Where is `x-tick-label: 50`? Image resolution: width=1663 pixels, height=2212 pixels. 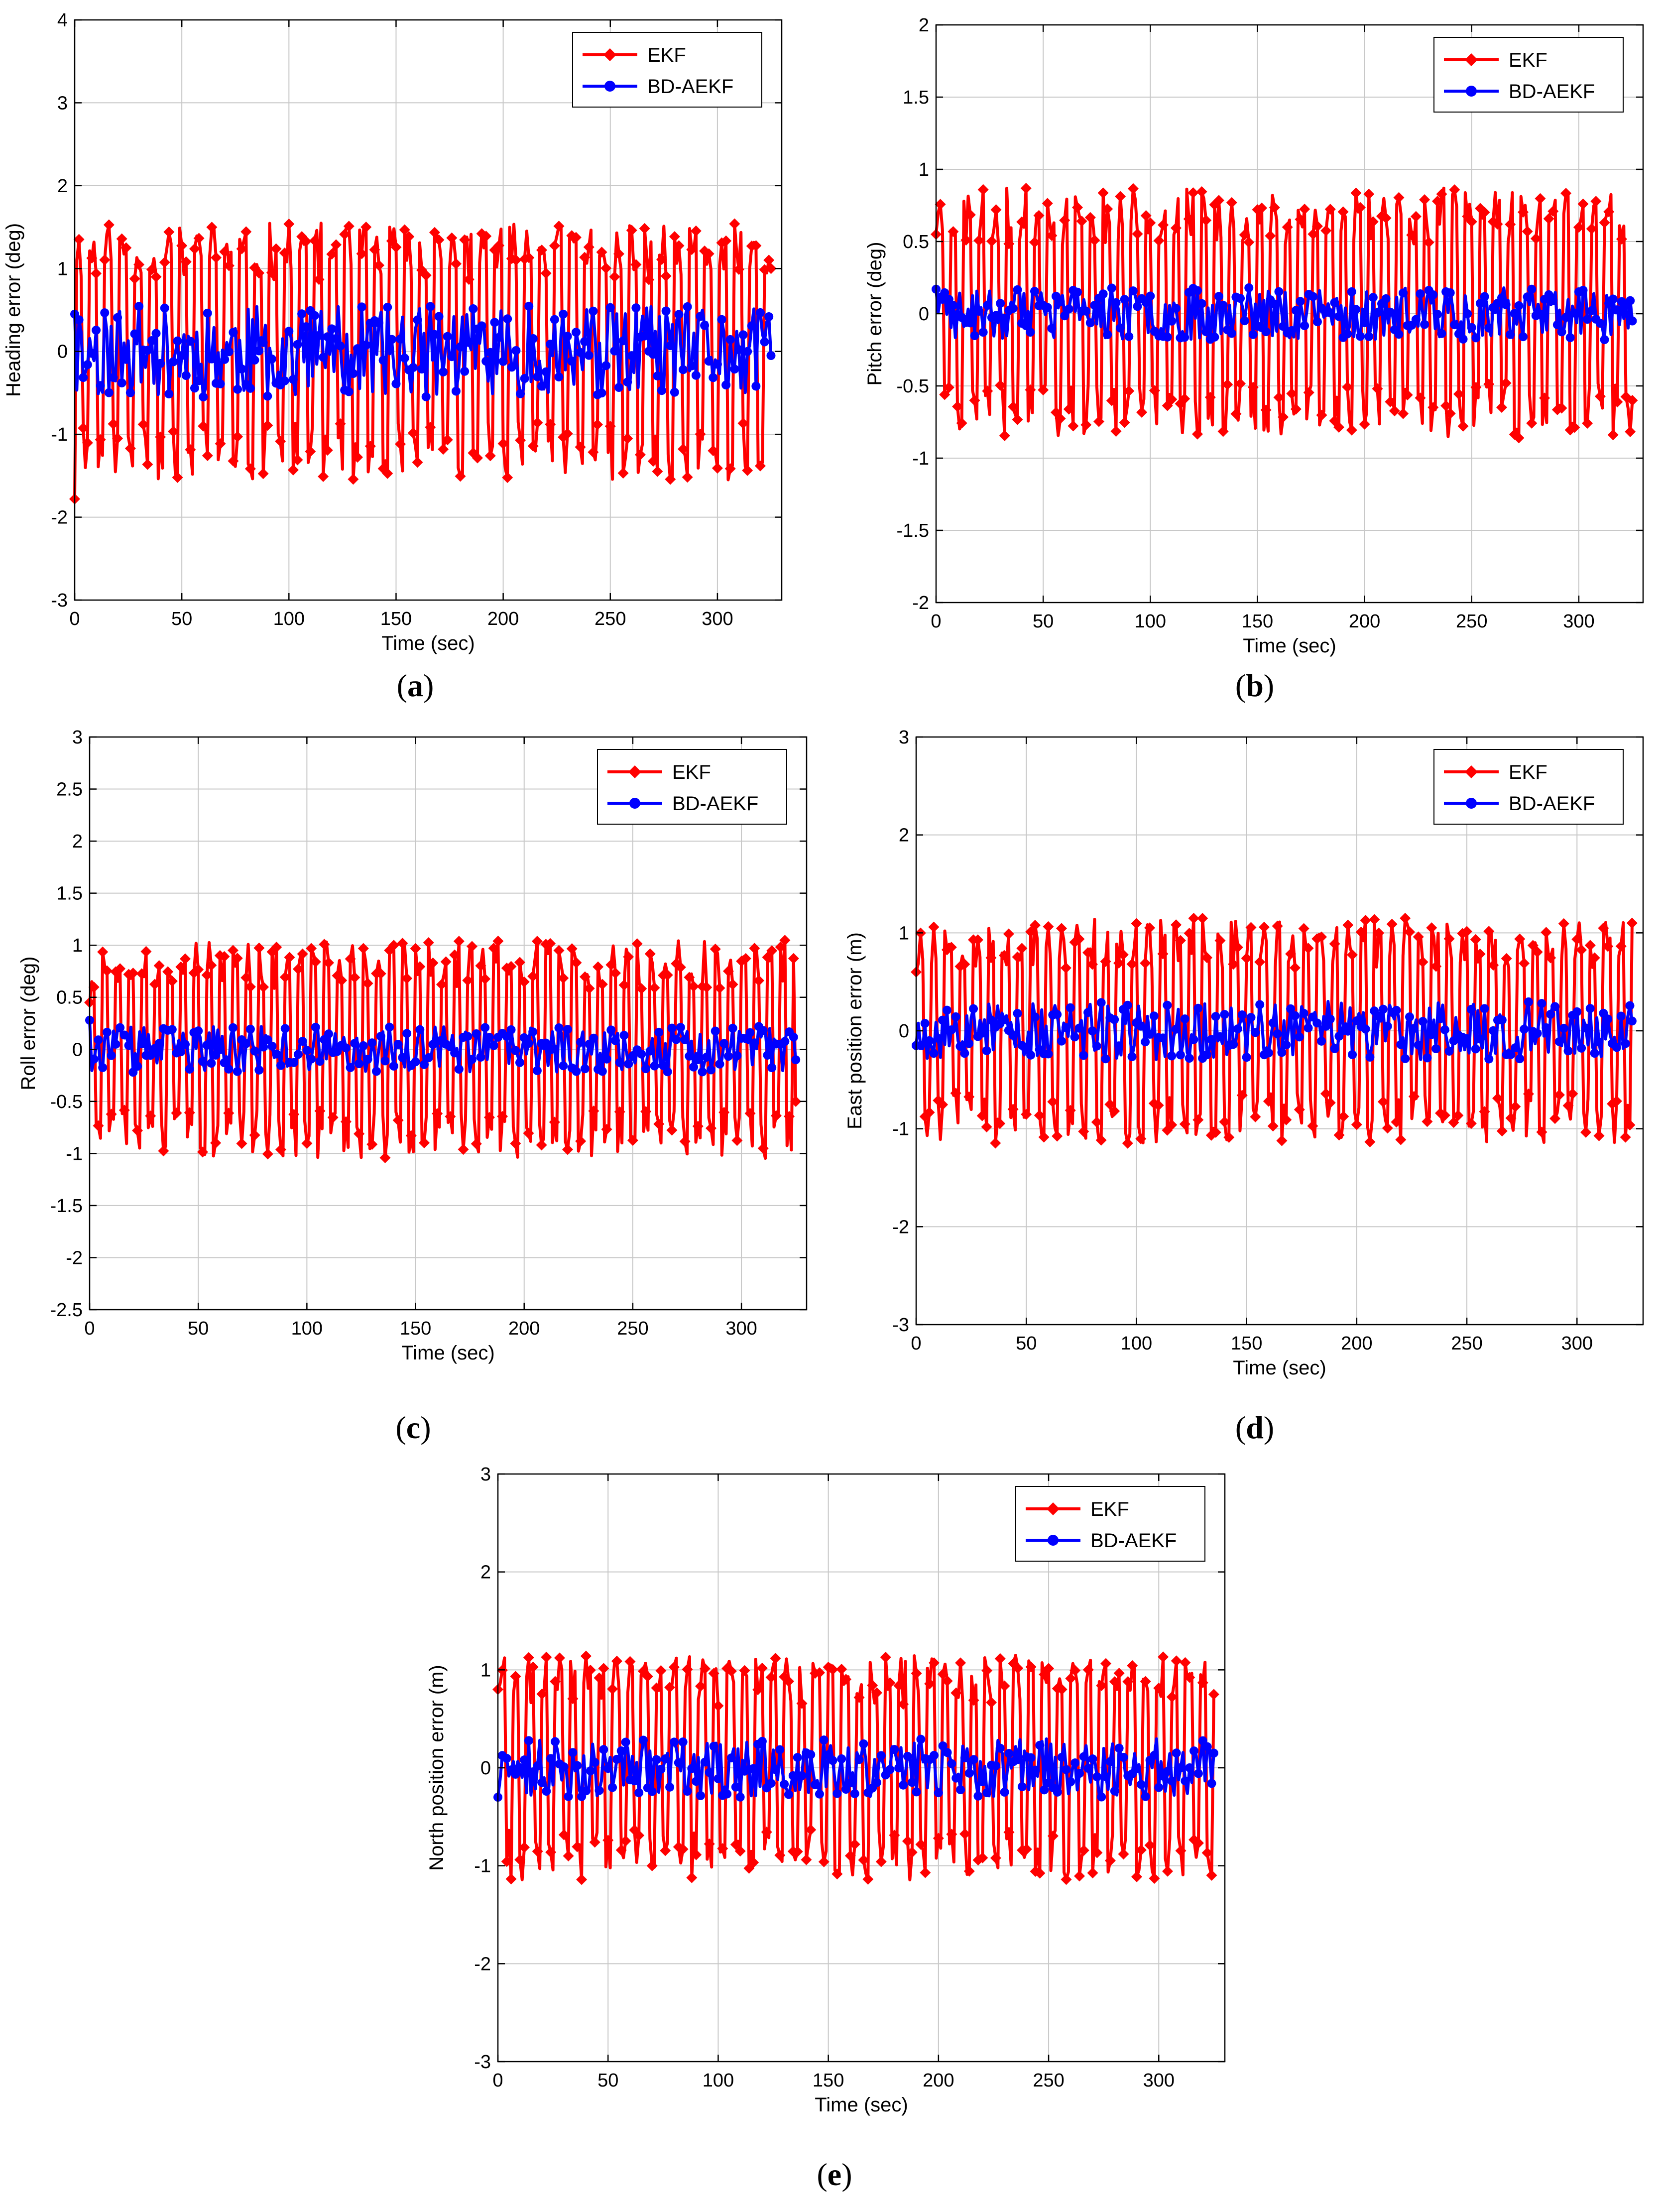
x-tick-label: 50 is located at coordinates (607, 2080).